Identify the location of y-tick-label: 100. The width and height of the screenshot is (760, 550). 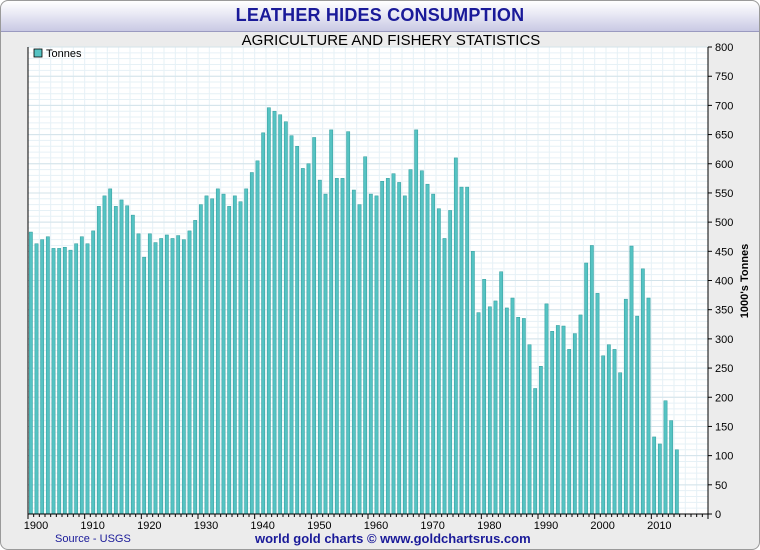
(724, 457).